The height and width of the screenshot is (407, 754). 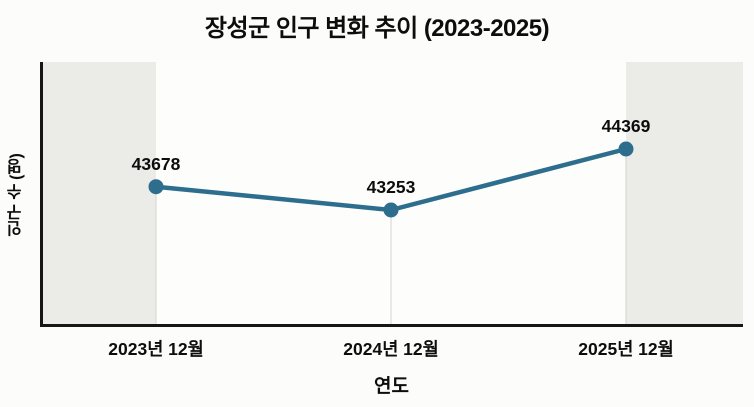 What do you see at coordinates (391, 186) in the screenshot?
I see `data-label-2024: 43253` at bounding box center [391, 186].